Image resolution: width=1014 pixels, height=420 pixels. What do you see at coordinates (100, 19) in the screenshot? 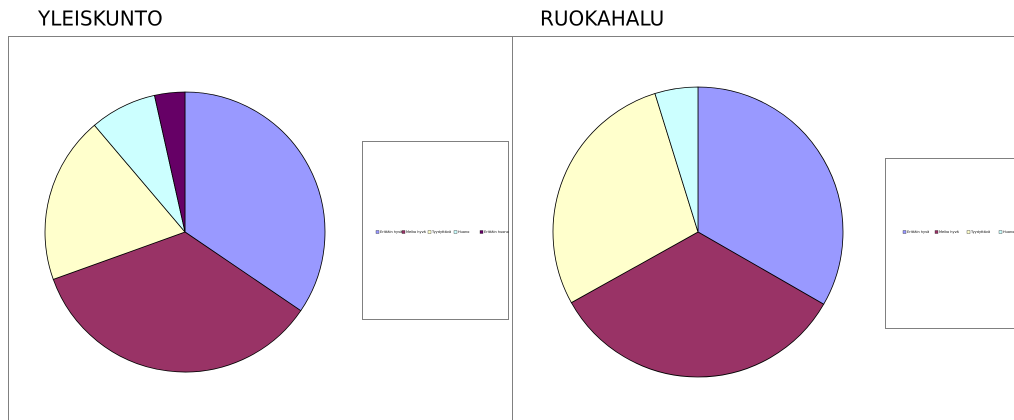
I see `chart-title: YLEISKUNTO` at bounding box center [100, 19].